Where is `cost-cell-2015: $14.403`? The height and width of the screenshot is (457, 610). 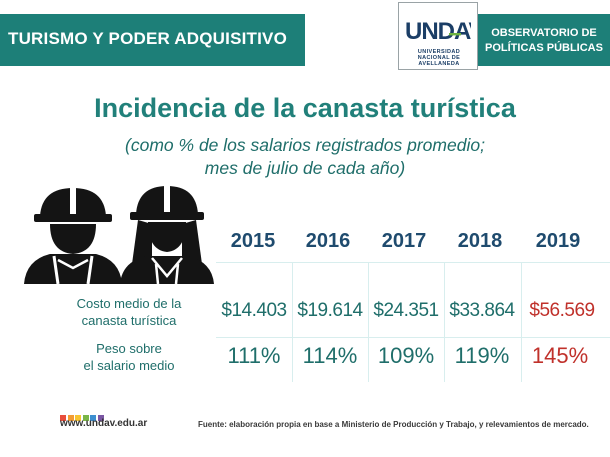
cost-cell-2015: $14.403 is located at coordinates (254, 310).